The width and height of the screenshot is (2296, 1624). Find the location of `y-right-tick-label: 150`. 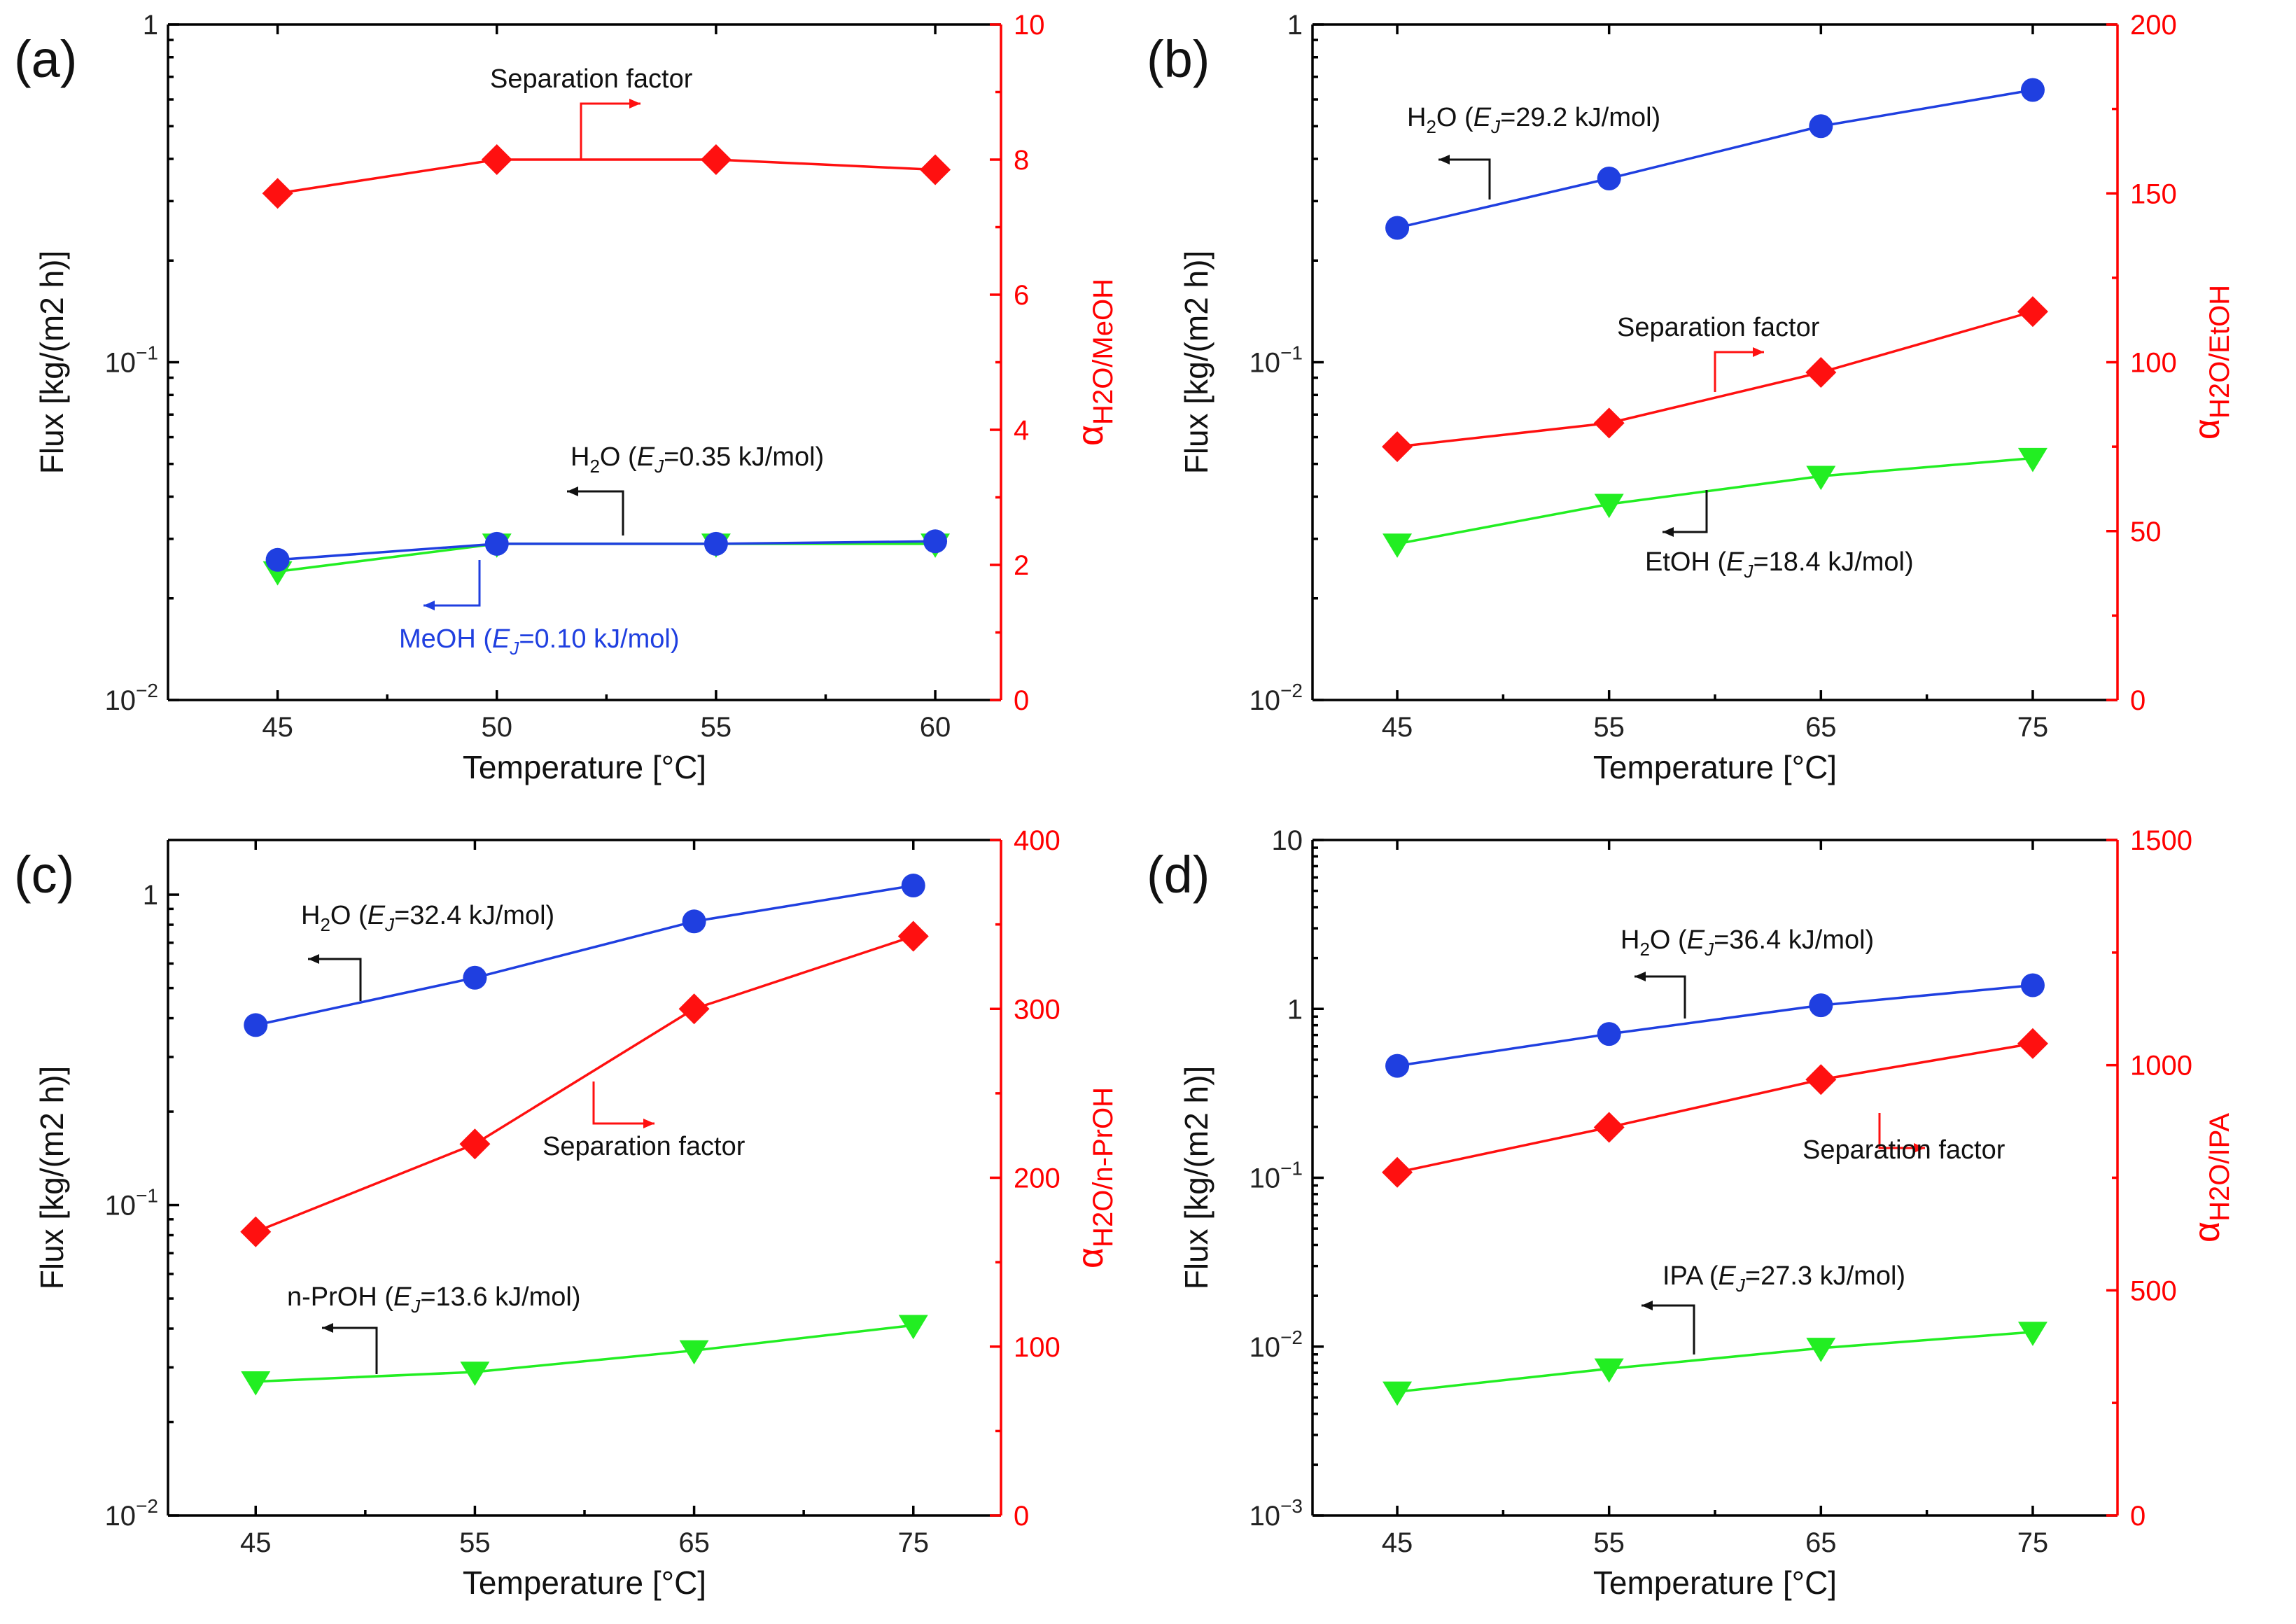

y-right-tick-label: 150 is located at coordinates (2153, 193).